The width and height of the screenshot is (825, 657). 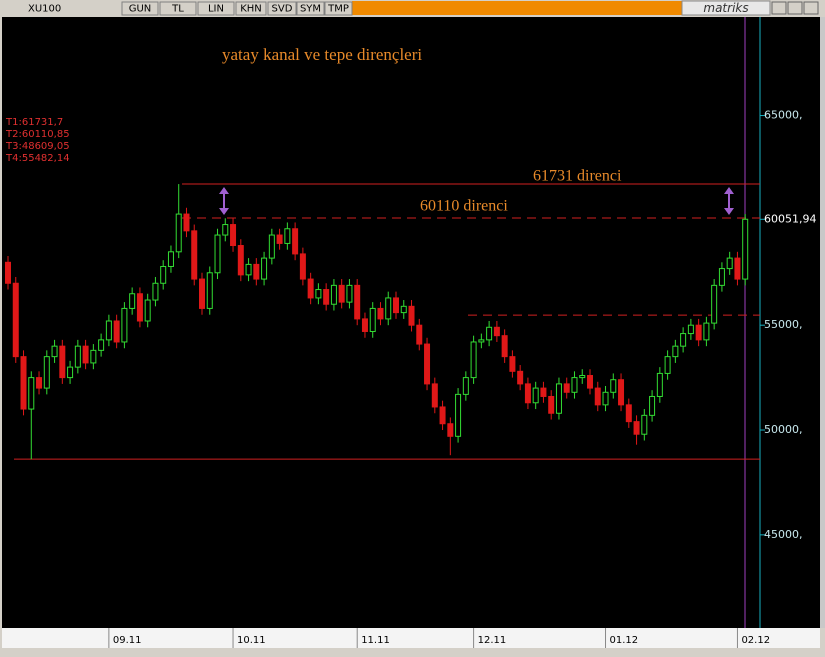 I want to click on toolbar-button-label: TMP, so click(x=338, y=9).